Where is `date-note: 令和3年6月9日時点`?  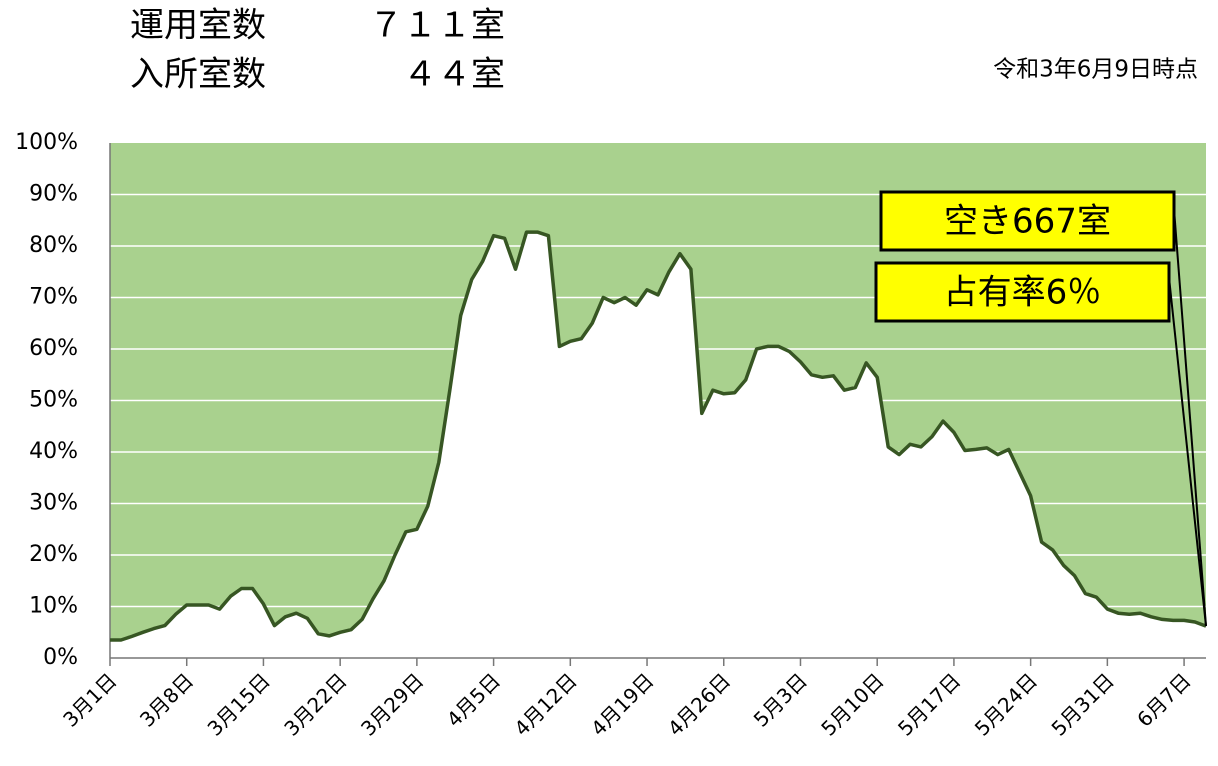 date-note: 令和3年6月9日時点 is located at coordinates (1095, 70).